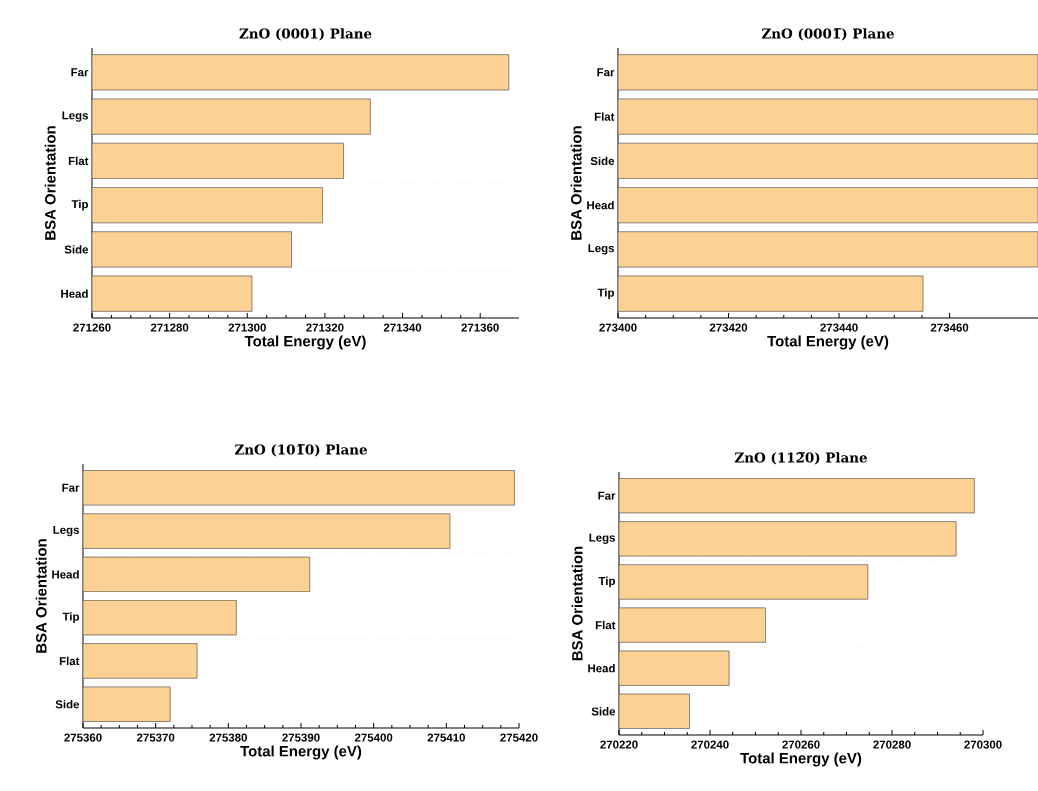 This screenshot has width=1038, height=791. What do you see at coordinates (83, 737) in the screenshot?
I see `x-tick-label: 275360` at bounding box center [83, 737].